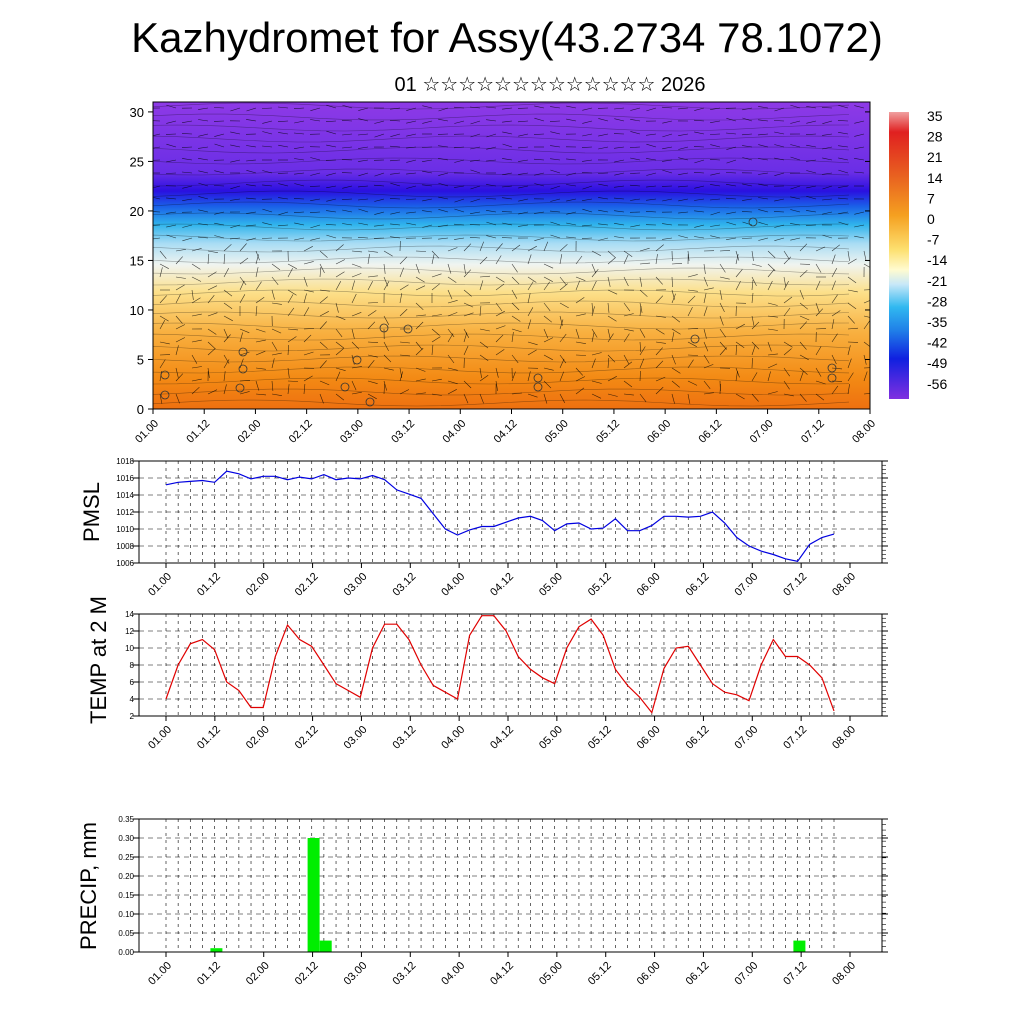  Describe the element at coordinates (125, 529) in the screenshot. I see `y-tick-label: 1010` at that location.